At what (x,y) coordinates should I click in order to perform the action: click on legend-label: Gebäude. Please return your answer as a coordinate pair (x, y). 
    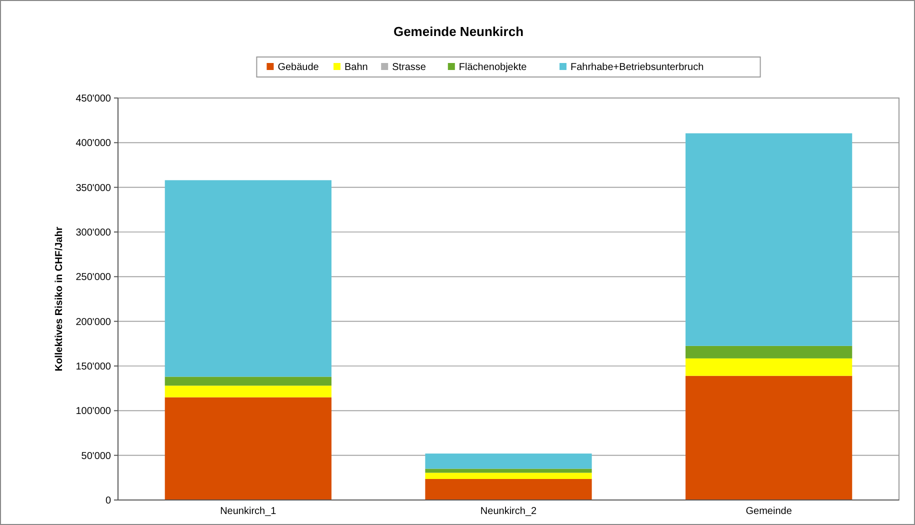
    Looking at the image, I should click on (299, 67).